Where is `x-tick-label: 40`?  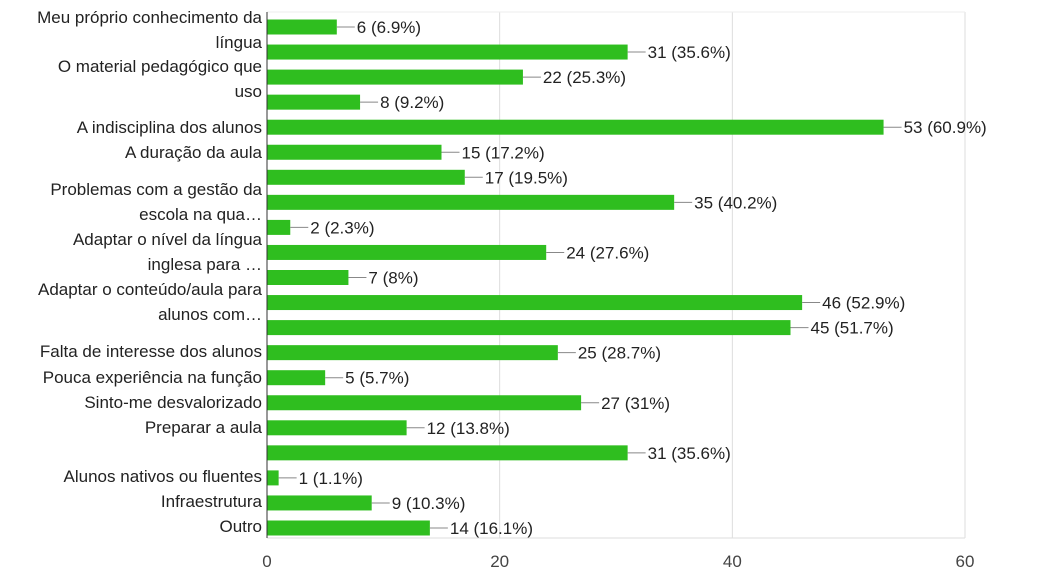 x-tick-label: 40 is located at coordinates (732, 561).